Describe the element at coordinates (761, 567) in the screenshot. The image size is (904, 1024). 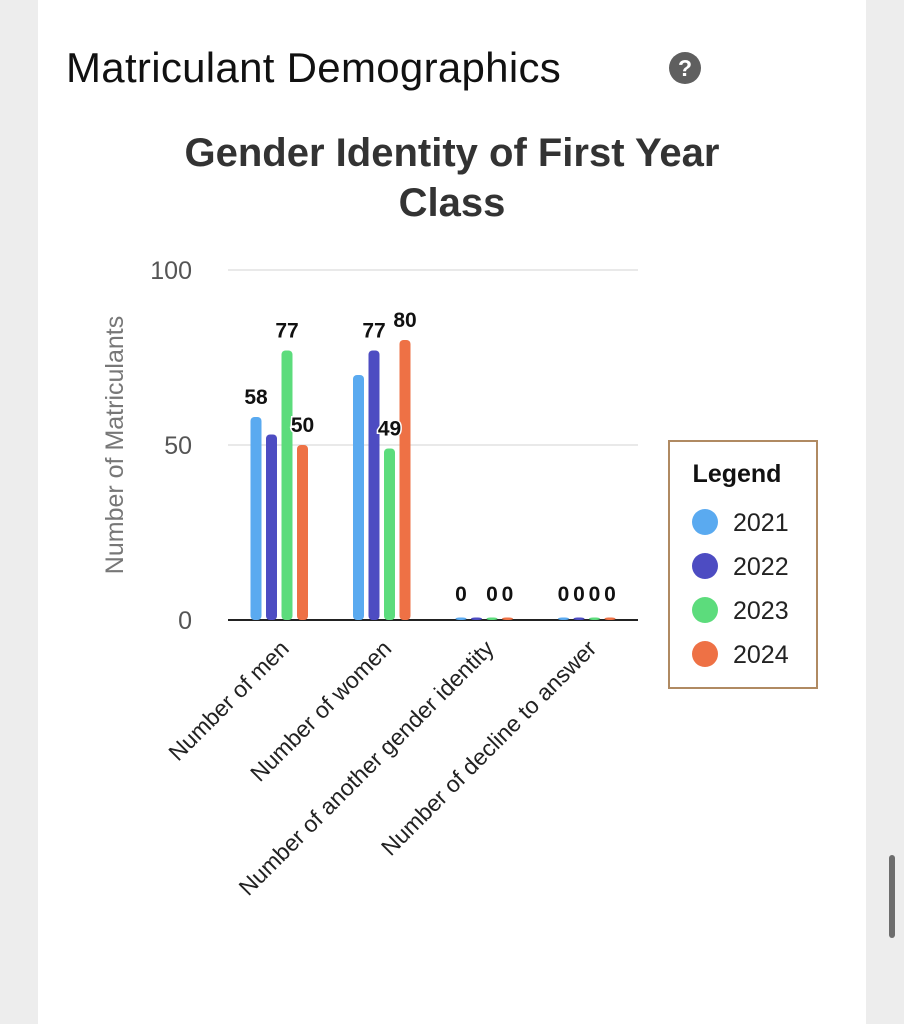
I see `legend-label: 2022` at that location.